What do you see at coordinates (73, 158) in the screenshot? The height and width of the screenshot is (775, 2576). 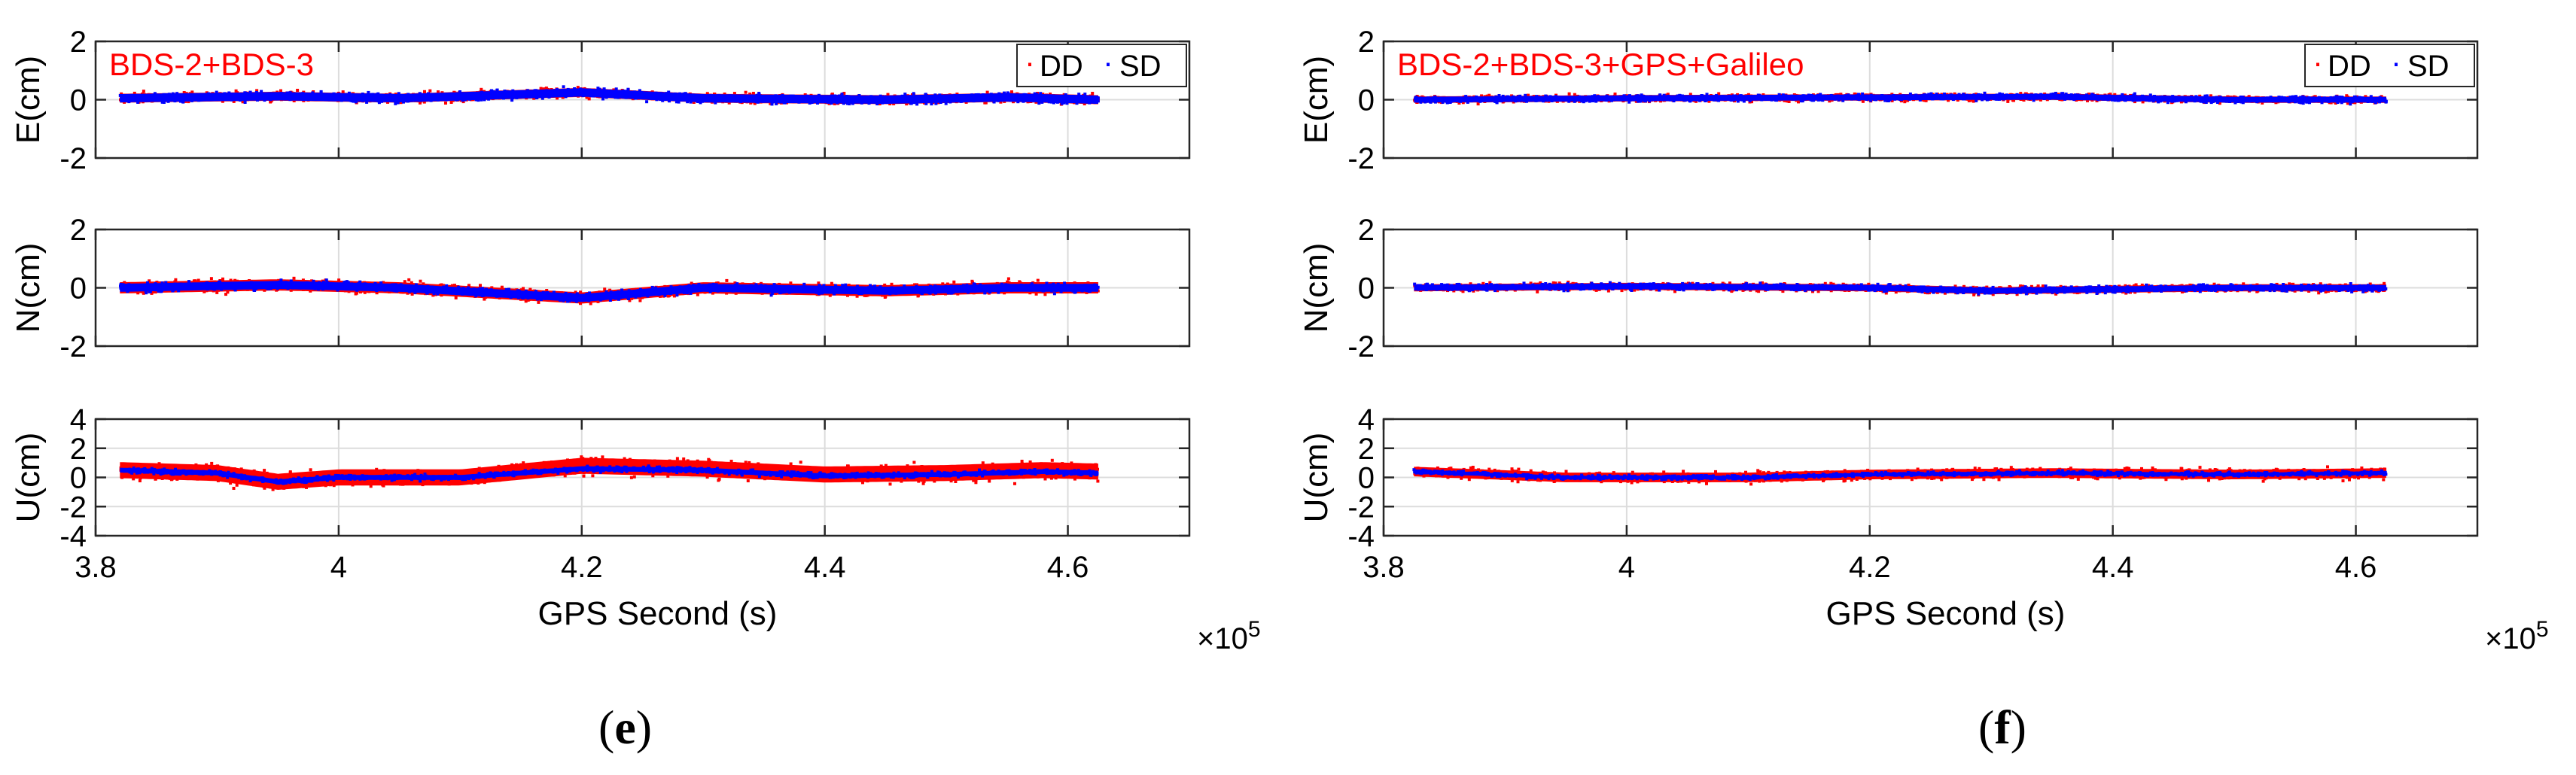 I see `y-tick-label: -2` at bounding box center [73, 158].